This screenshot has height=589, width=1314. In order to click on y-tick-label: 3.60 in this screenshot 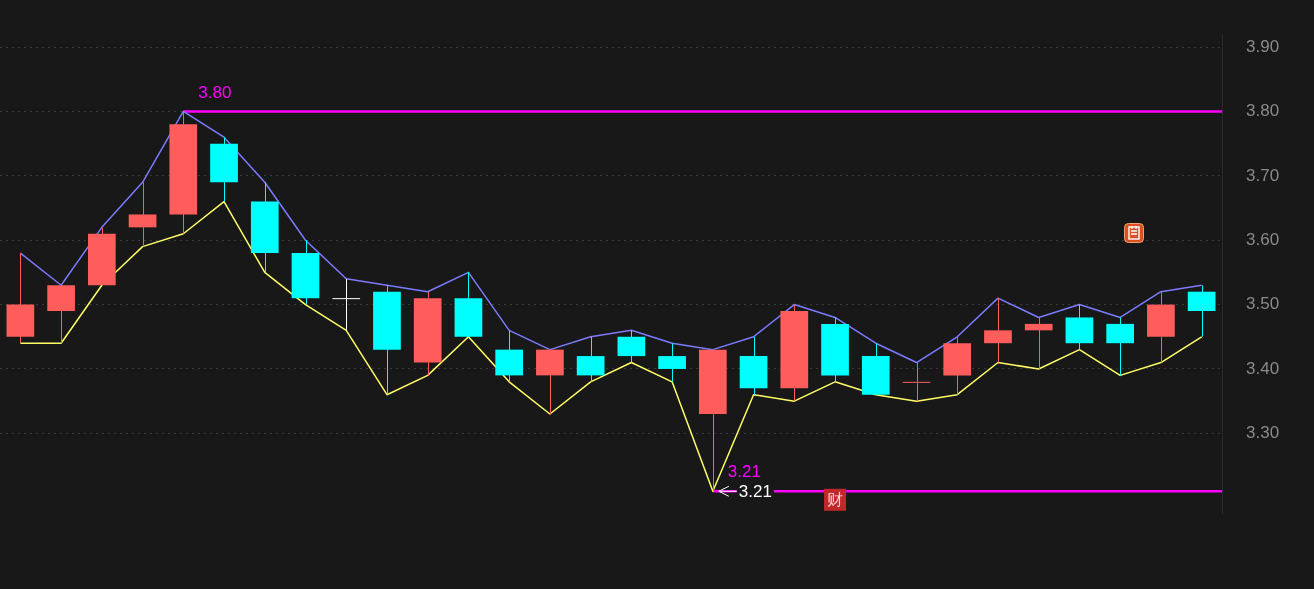, I will do `click(1263, 239)`.